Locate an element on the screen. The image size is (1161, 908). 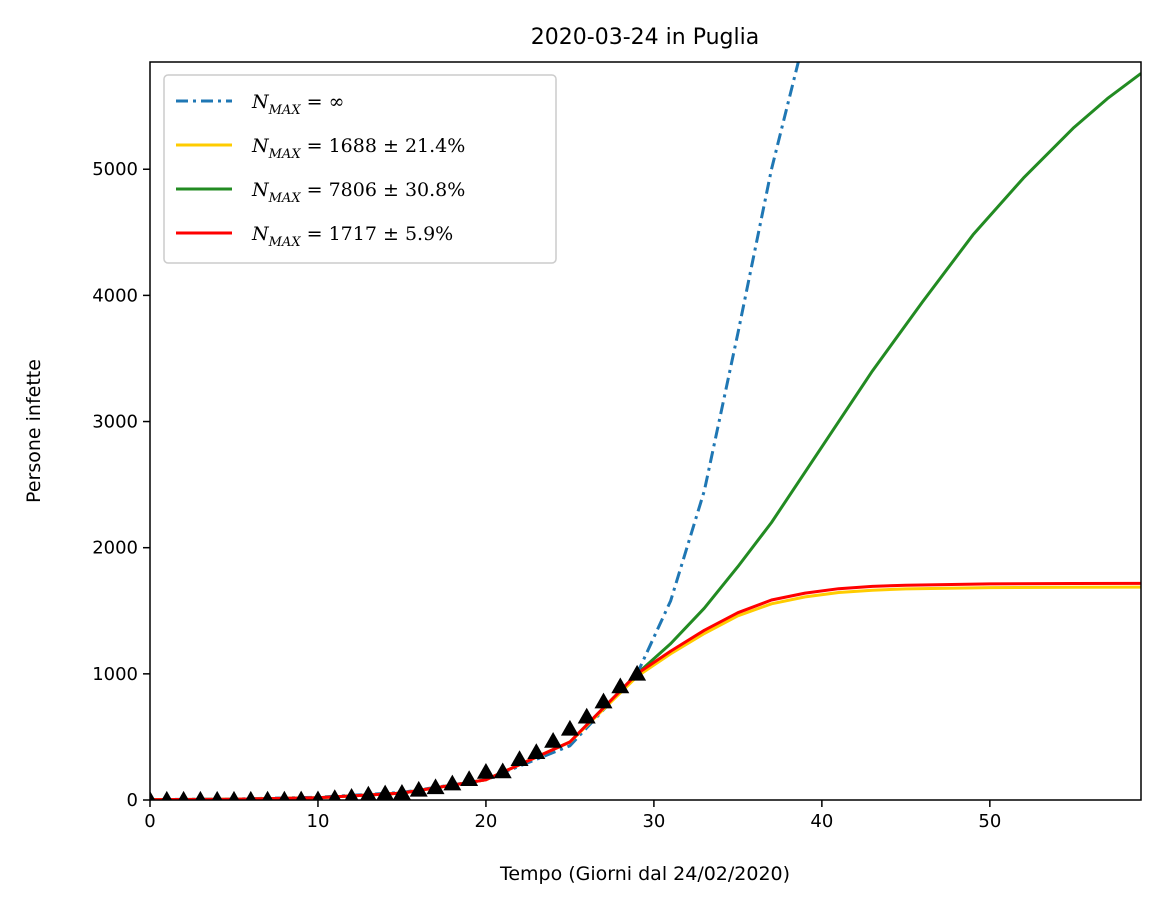
legend-label: NMAX = 7806 ± 30.8% is located at coordinates (358, 192).